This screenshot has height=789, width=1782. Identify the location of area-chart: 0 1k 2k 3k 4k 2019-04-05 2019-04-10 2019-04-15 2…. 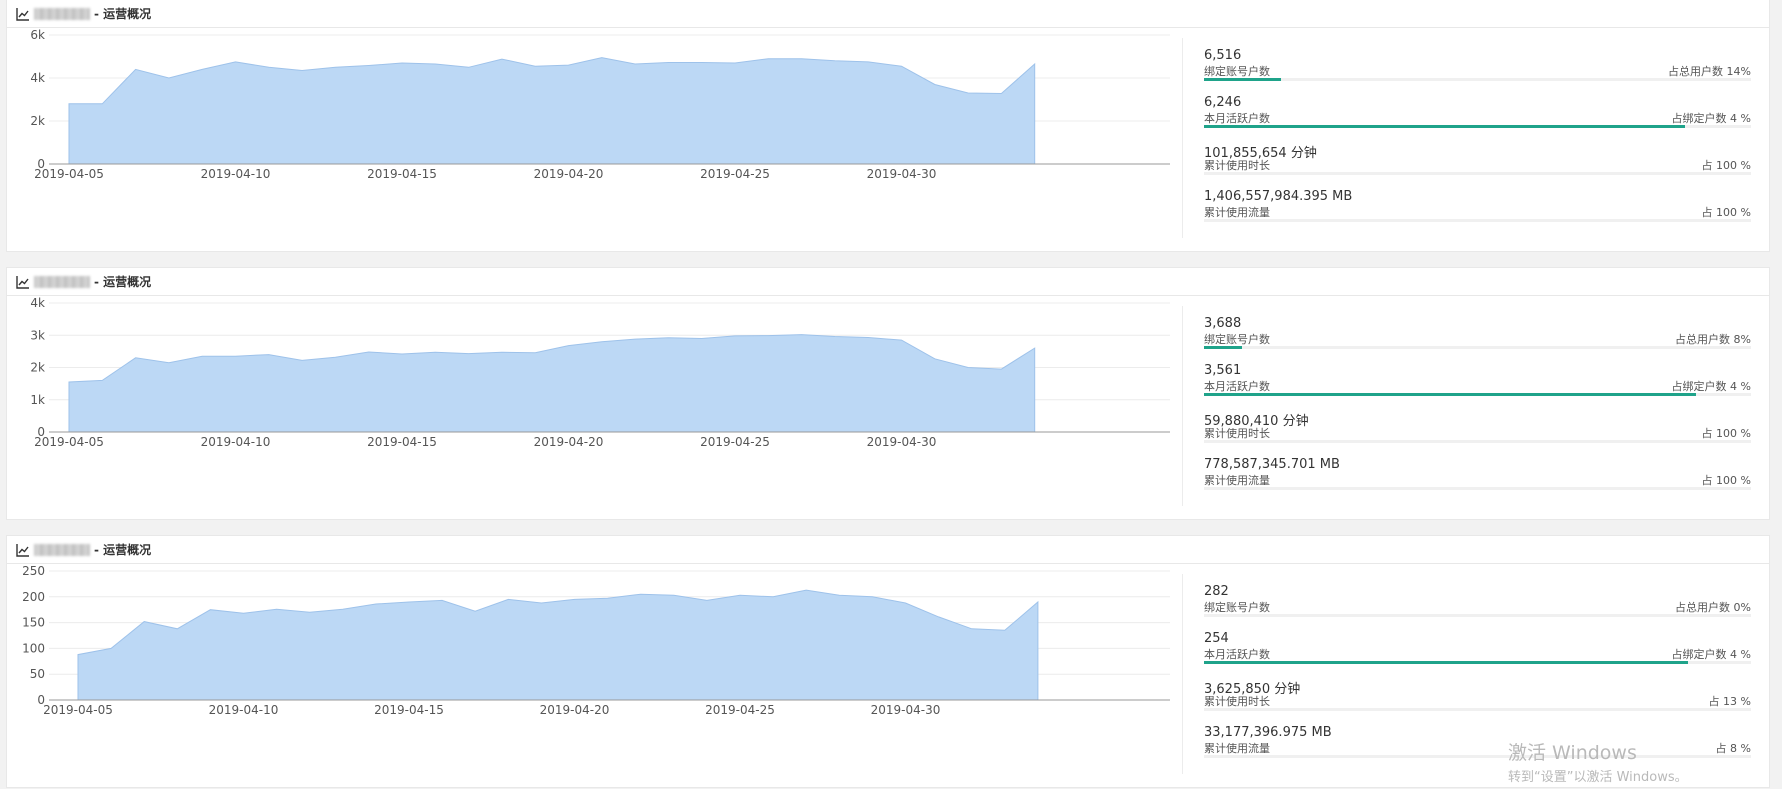
(600, 372).